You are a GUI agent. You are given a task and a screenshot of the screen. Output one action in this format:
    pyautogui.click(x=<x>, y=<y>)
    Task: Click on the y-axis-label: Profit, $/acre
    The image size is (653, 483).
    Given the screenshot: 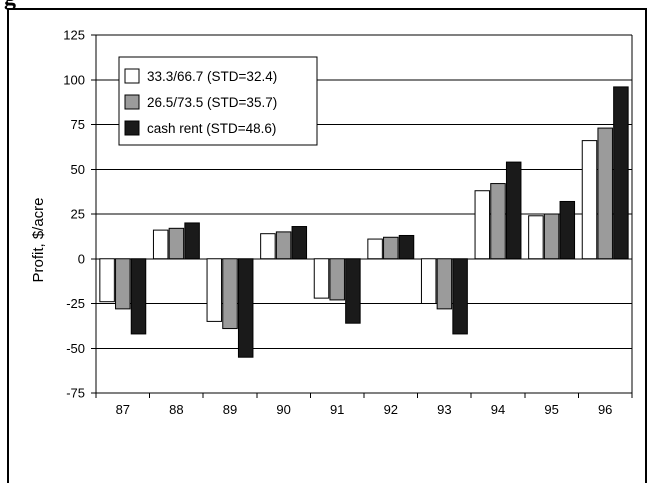 What is the action you would take?
    pyautogui.click(x=38, y=239)
    